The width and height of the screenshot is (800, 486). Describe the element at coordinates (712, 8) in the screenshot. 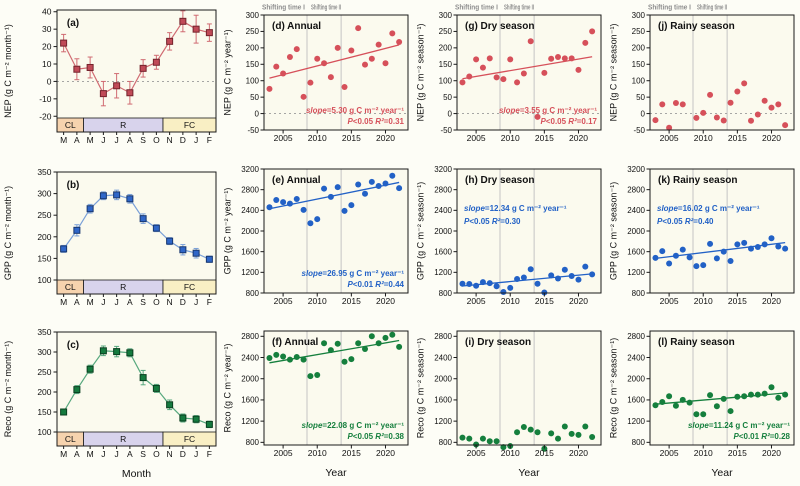

I see `header-shifting-time-2: Shifting time II` at that location.